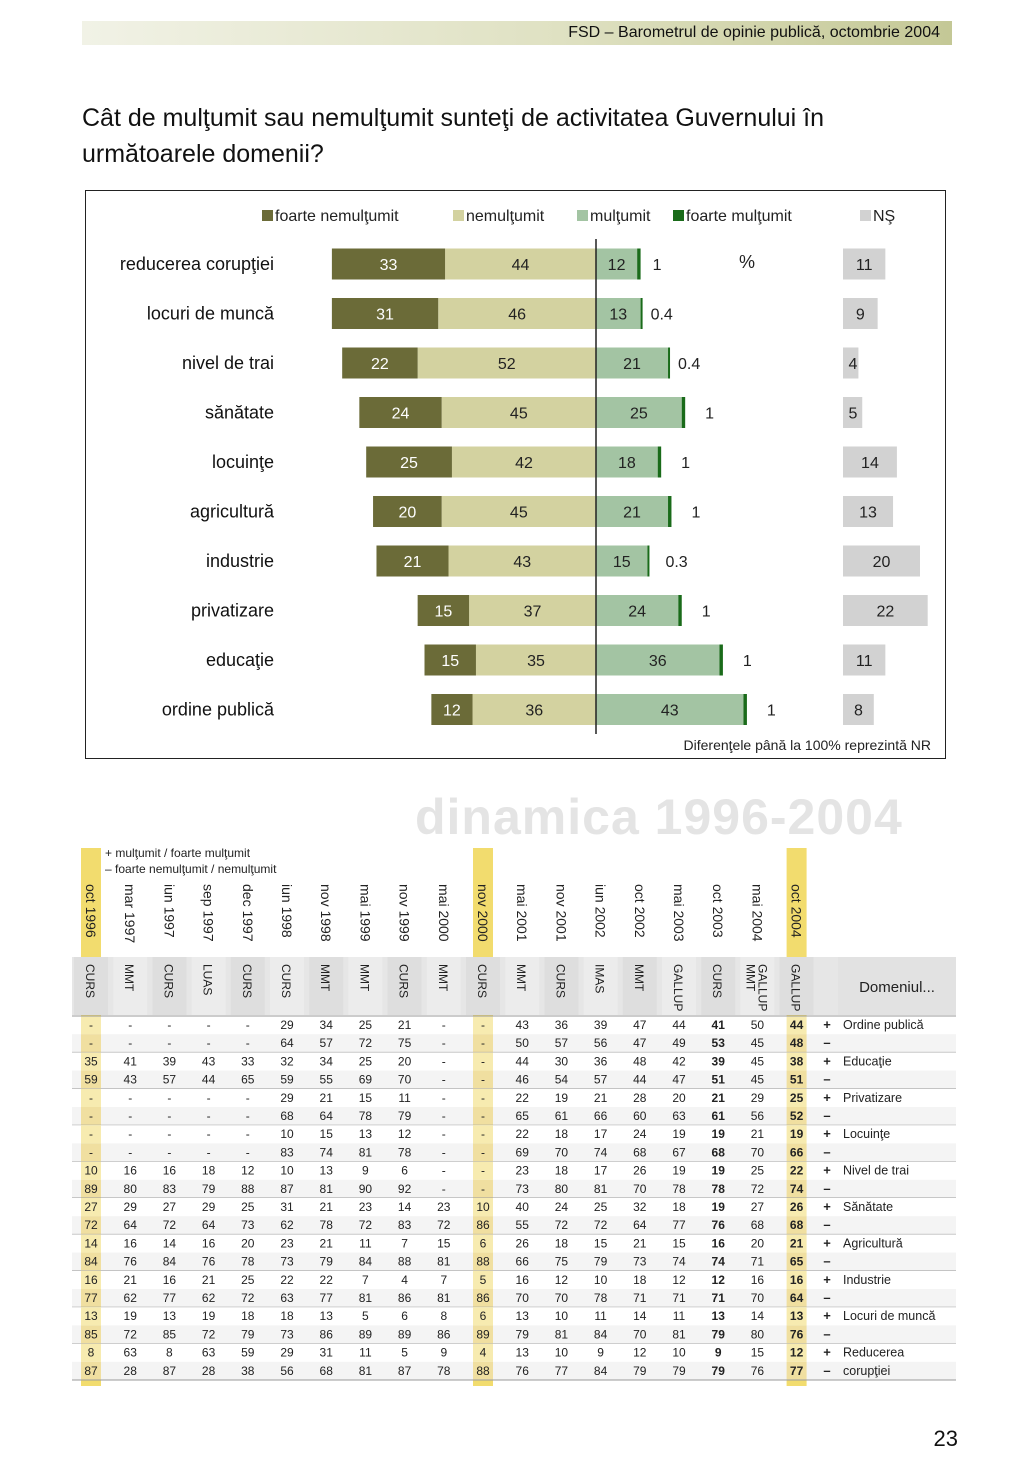 This screenshot has height=1479, width=1024. Describe the element at coordinates (178, 853) in the screenshot. I see `dynamics-legend: + mulţumit / foarte mulţumit` at that location.